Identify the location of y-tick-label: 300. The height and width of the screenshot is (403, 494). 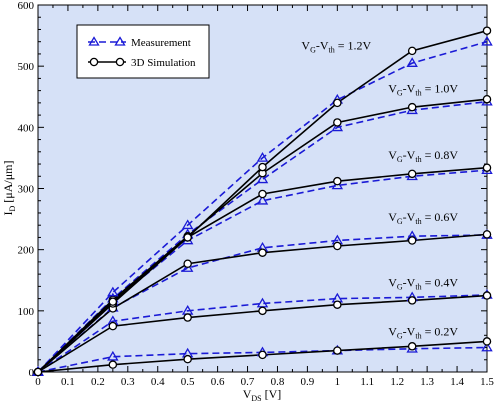
(26, 190).